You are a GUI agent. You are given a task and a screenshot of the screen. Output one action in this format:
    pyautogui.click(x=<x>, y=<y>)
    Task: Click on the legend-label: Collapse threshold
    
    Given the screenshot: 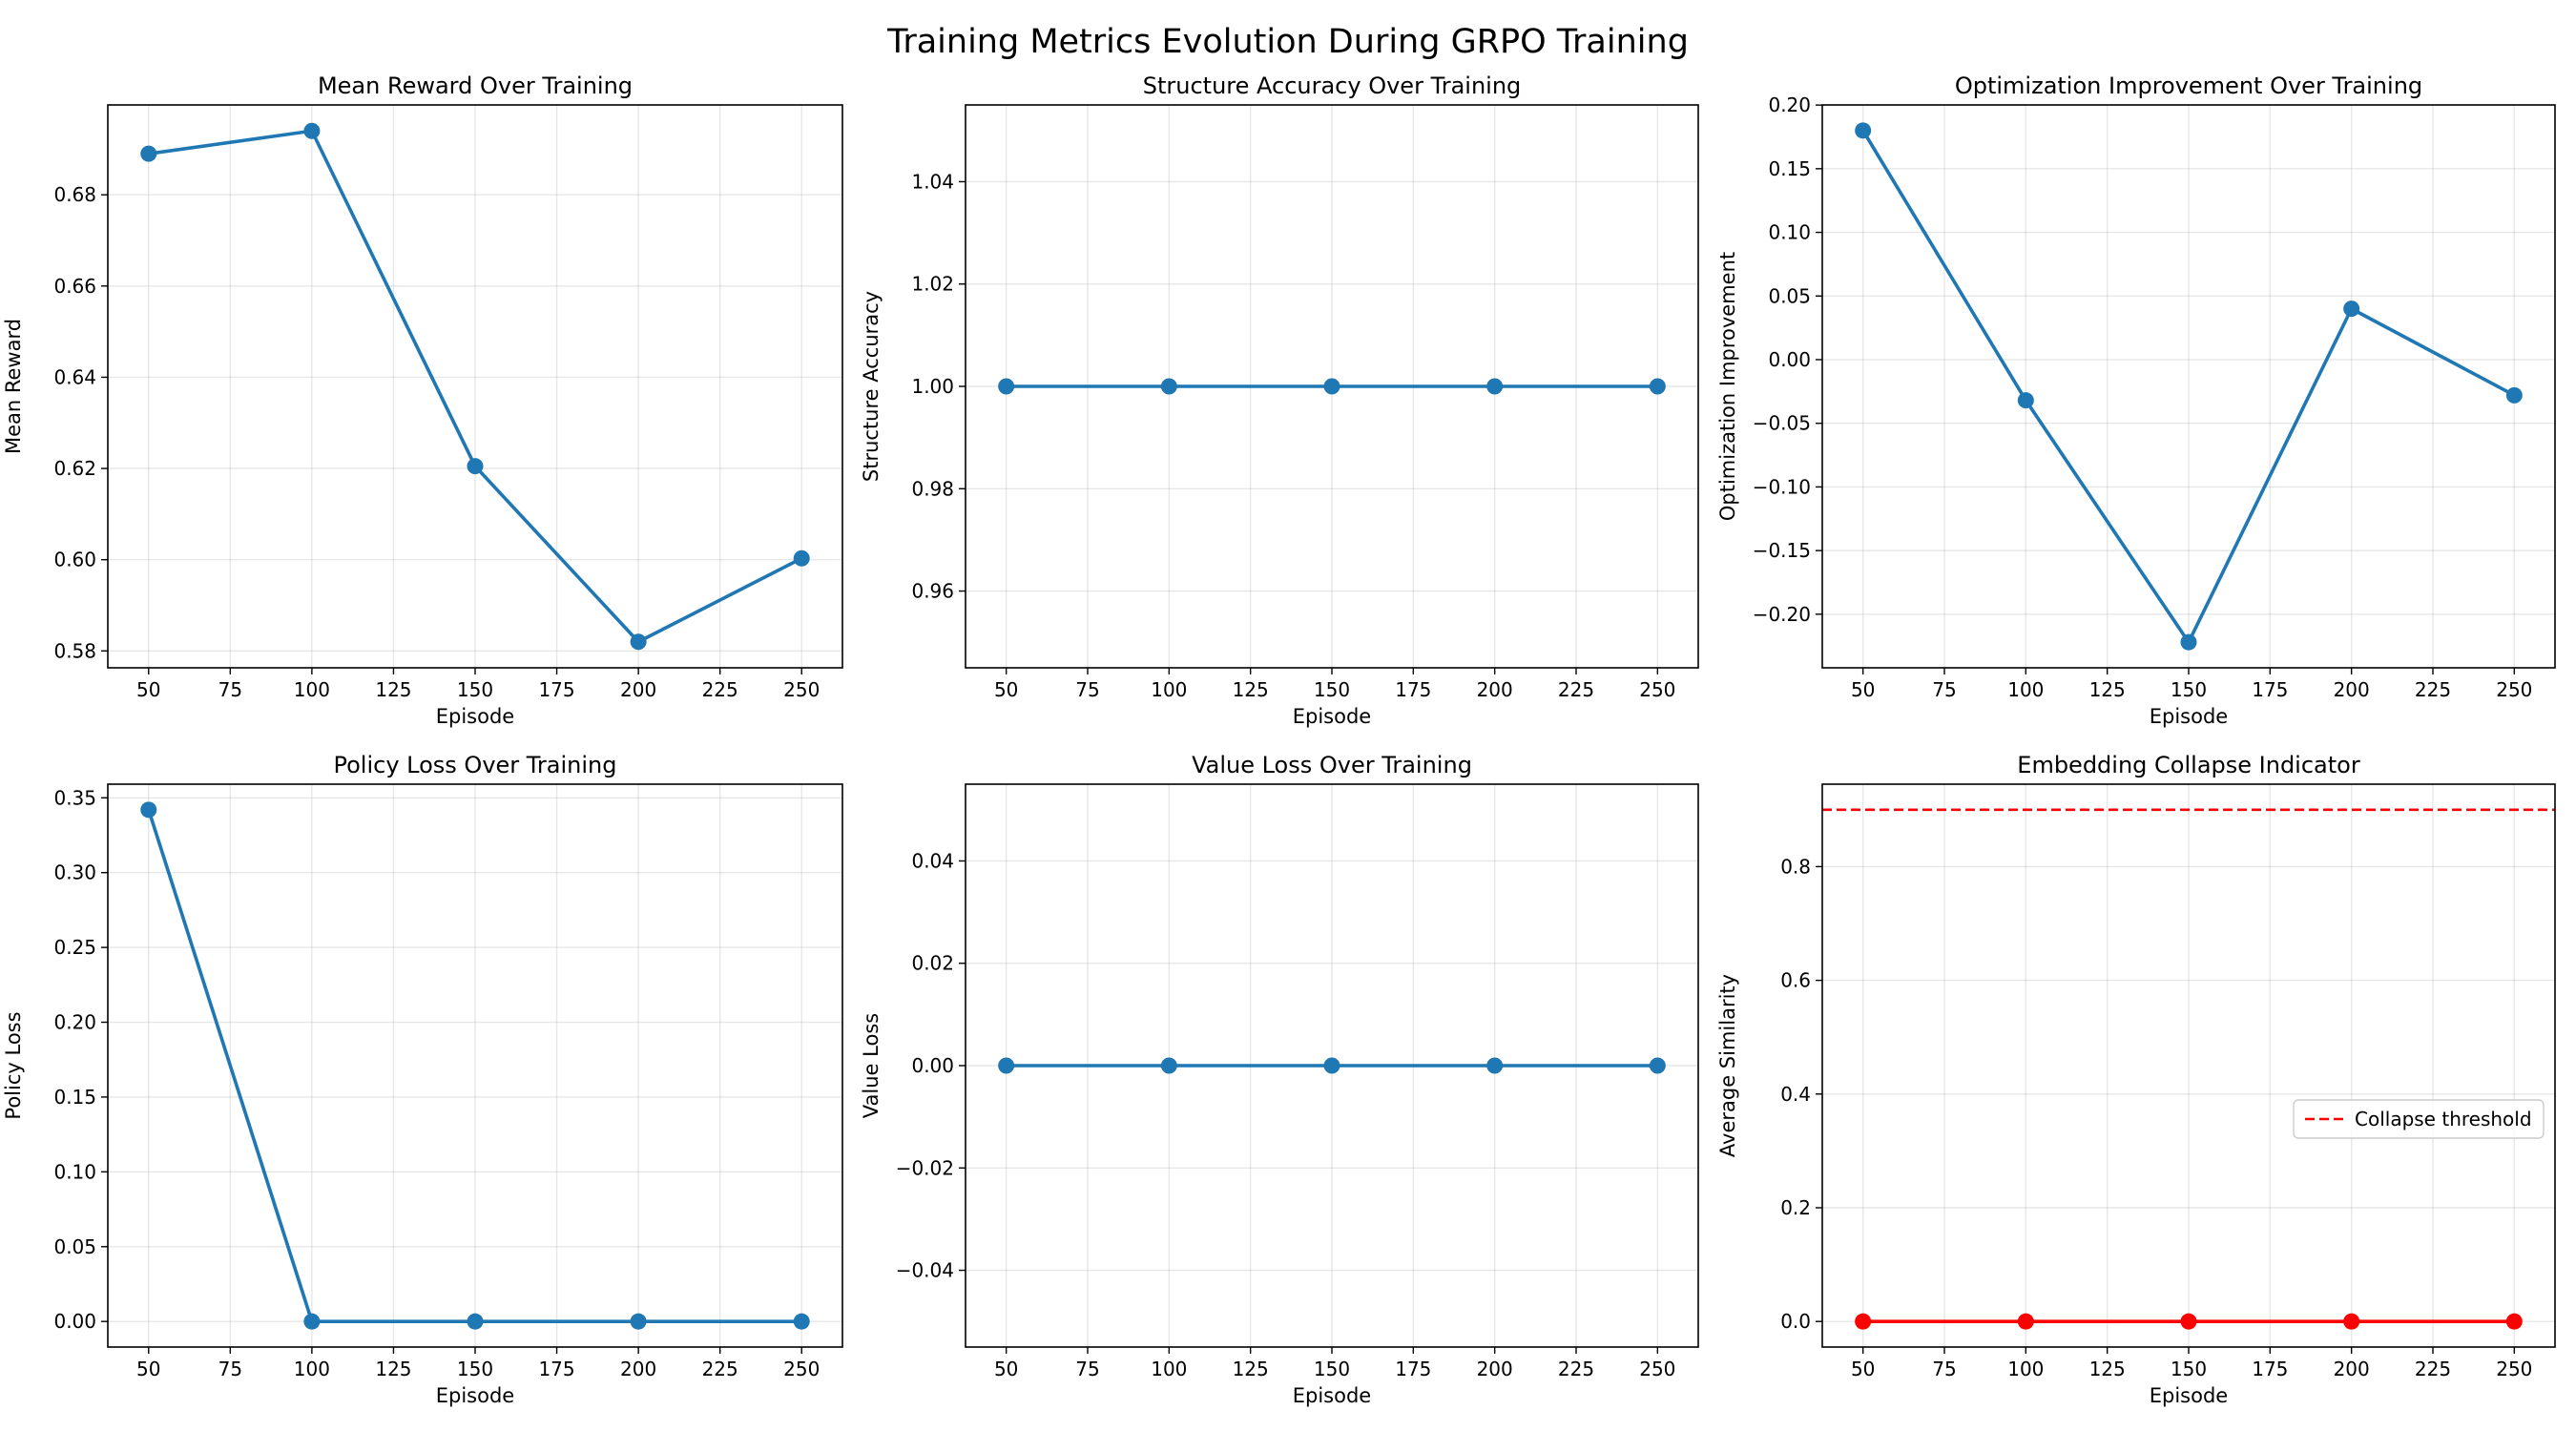 What is the action you would take?
    pyautogui.click(x=2443, y=1119)
    